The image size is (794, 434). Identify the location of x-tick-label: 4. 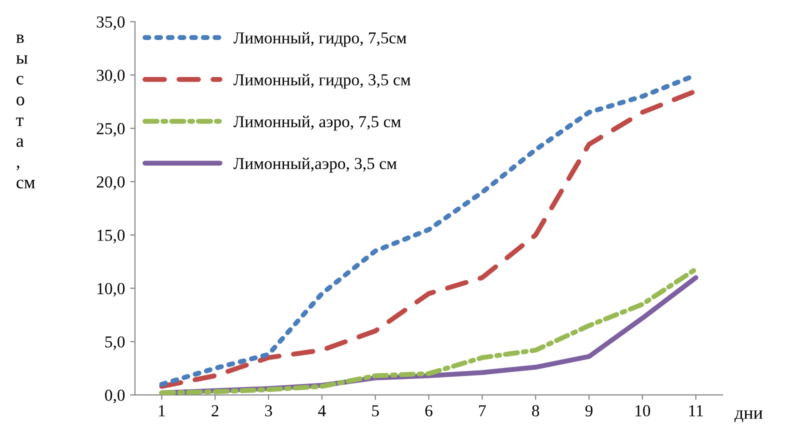
(322, 410).